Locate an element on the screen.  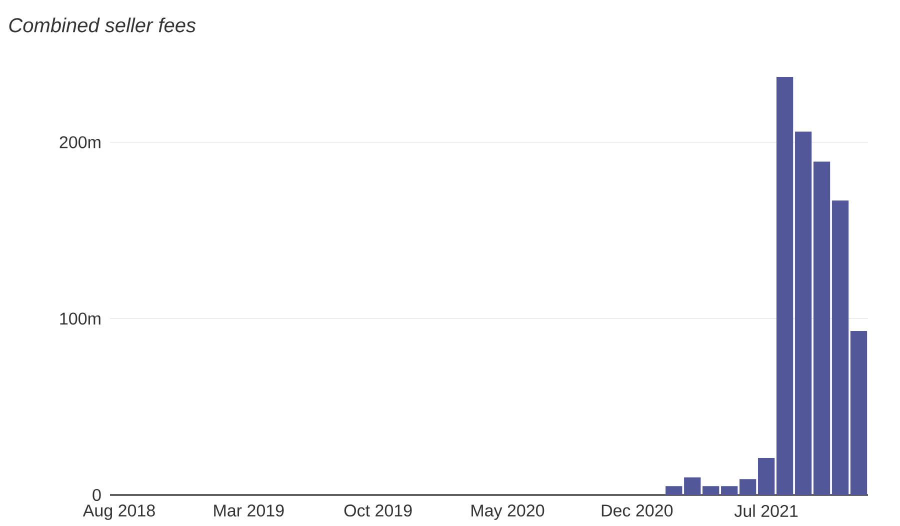
y-tick-label: 200m is located at coordinates (80, 142).